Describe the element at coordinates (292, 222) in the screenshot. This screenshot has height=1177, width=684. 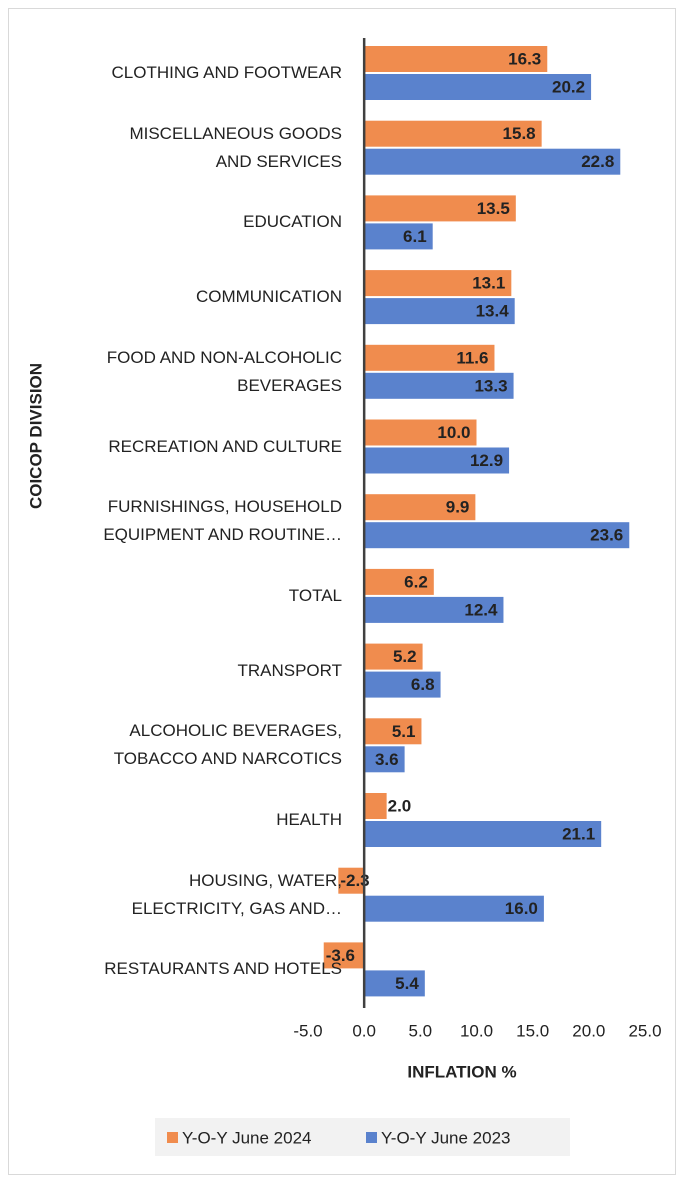
I see `y-tick-label: EDUCATION` at that location.